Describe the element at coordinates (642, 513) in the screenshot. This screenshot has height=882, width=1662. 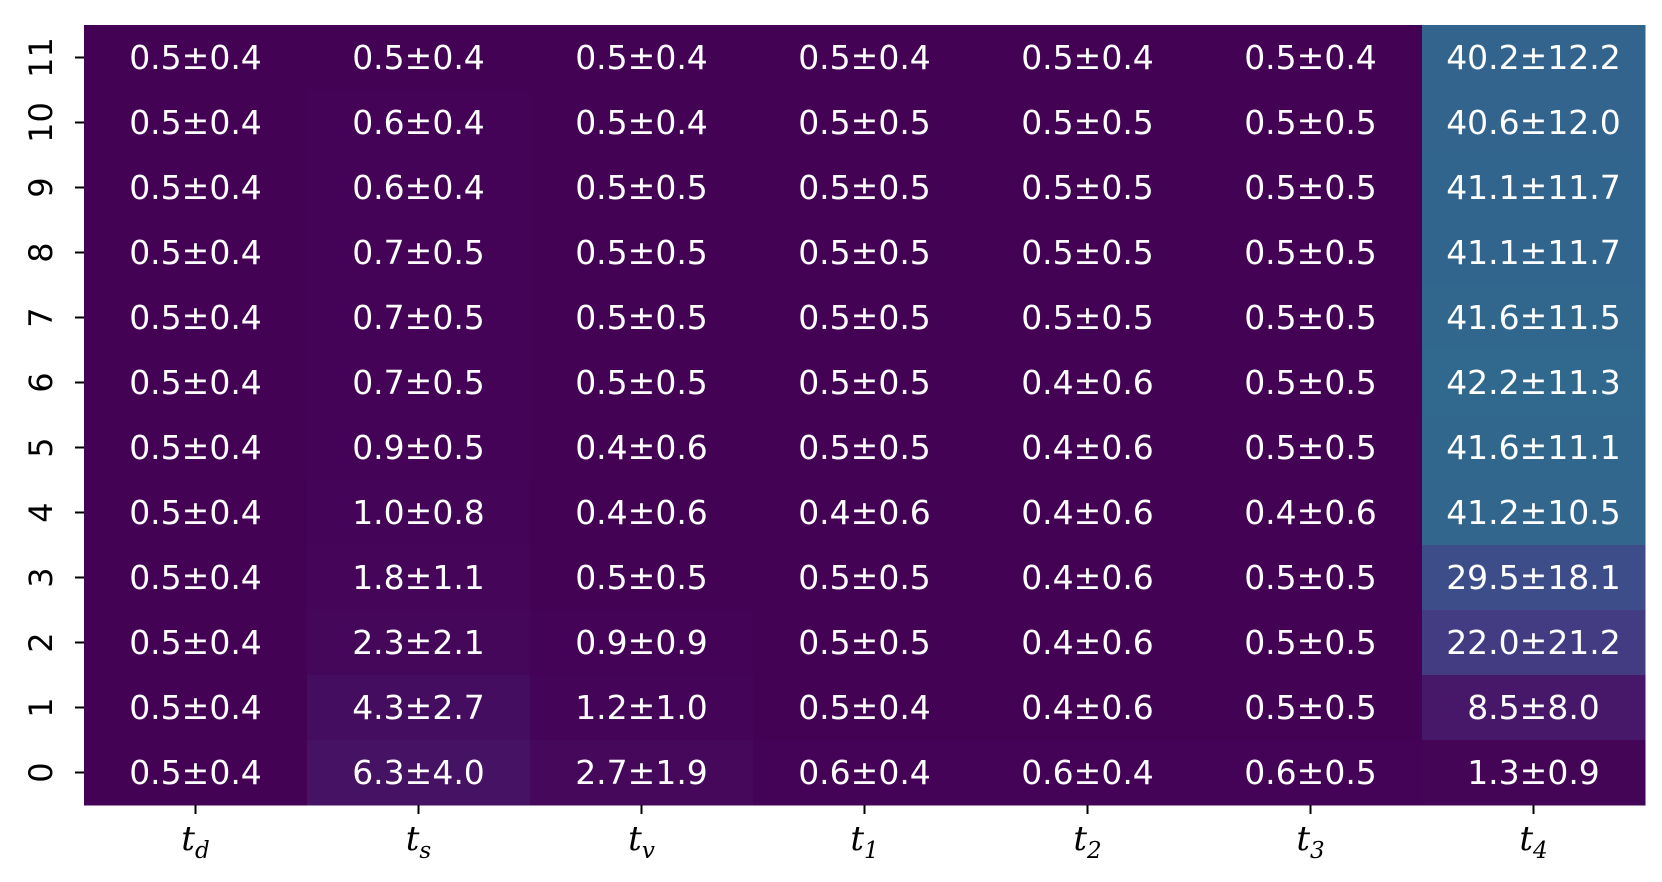
I see `heatmap-cell-r7-c2` at that location.